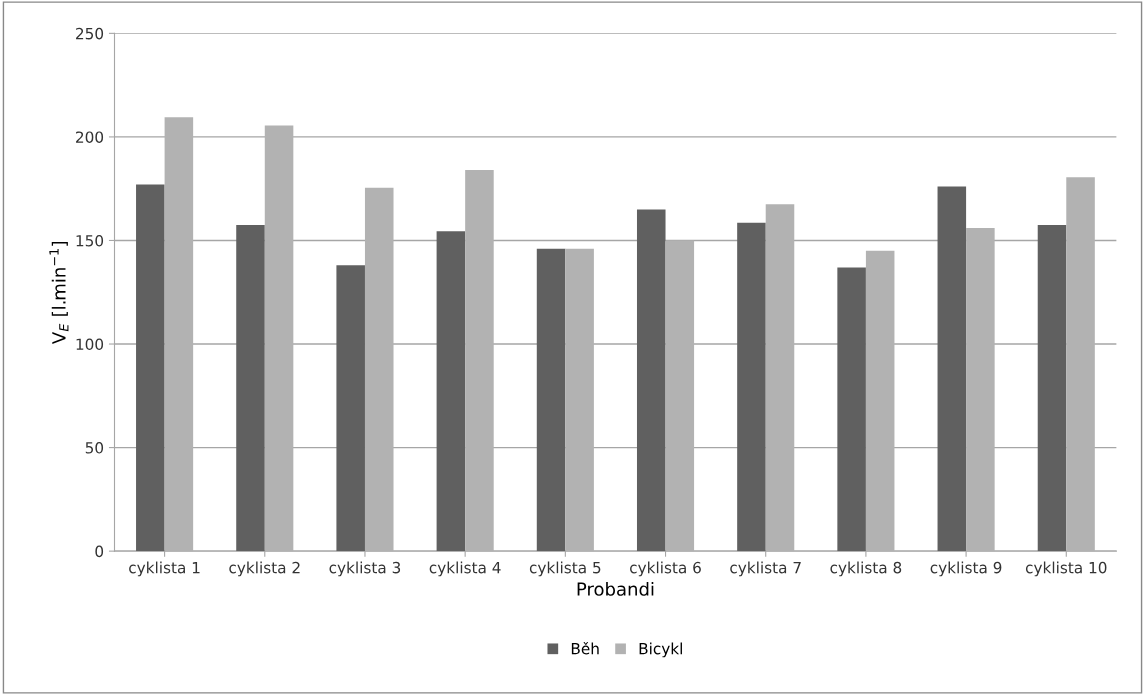 The height and width of the screenshot is (695, 1145). I want to click on x-tick-label: cyklista 4, so click(465, 569).